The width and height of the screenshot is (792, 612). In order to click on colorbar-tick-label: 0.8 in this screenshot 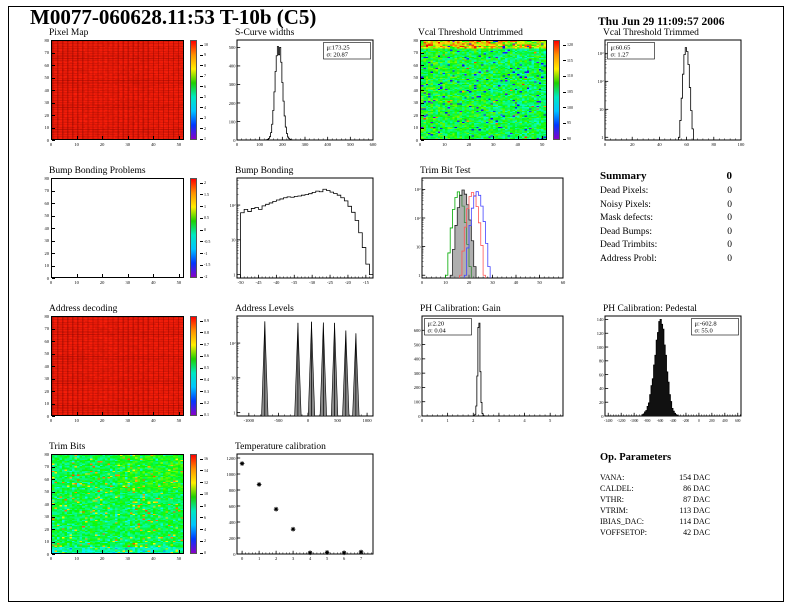, I will do `click(204, 332)`.